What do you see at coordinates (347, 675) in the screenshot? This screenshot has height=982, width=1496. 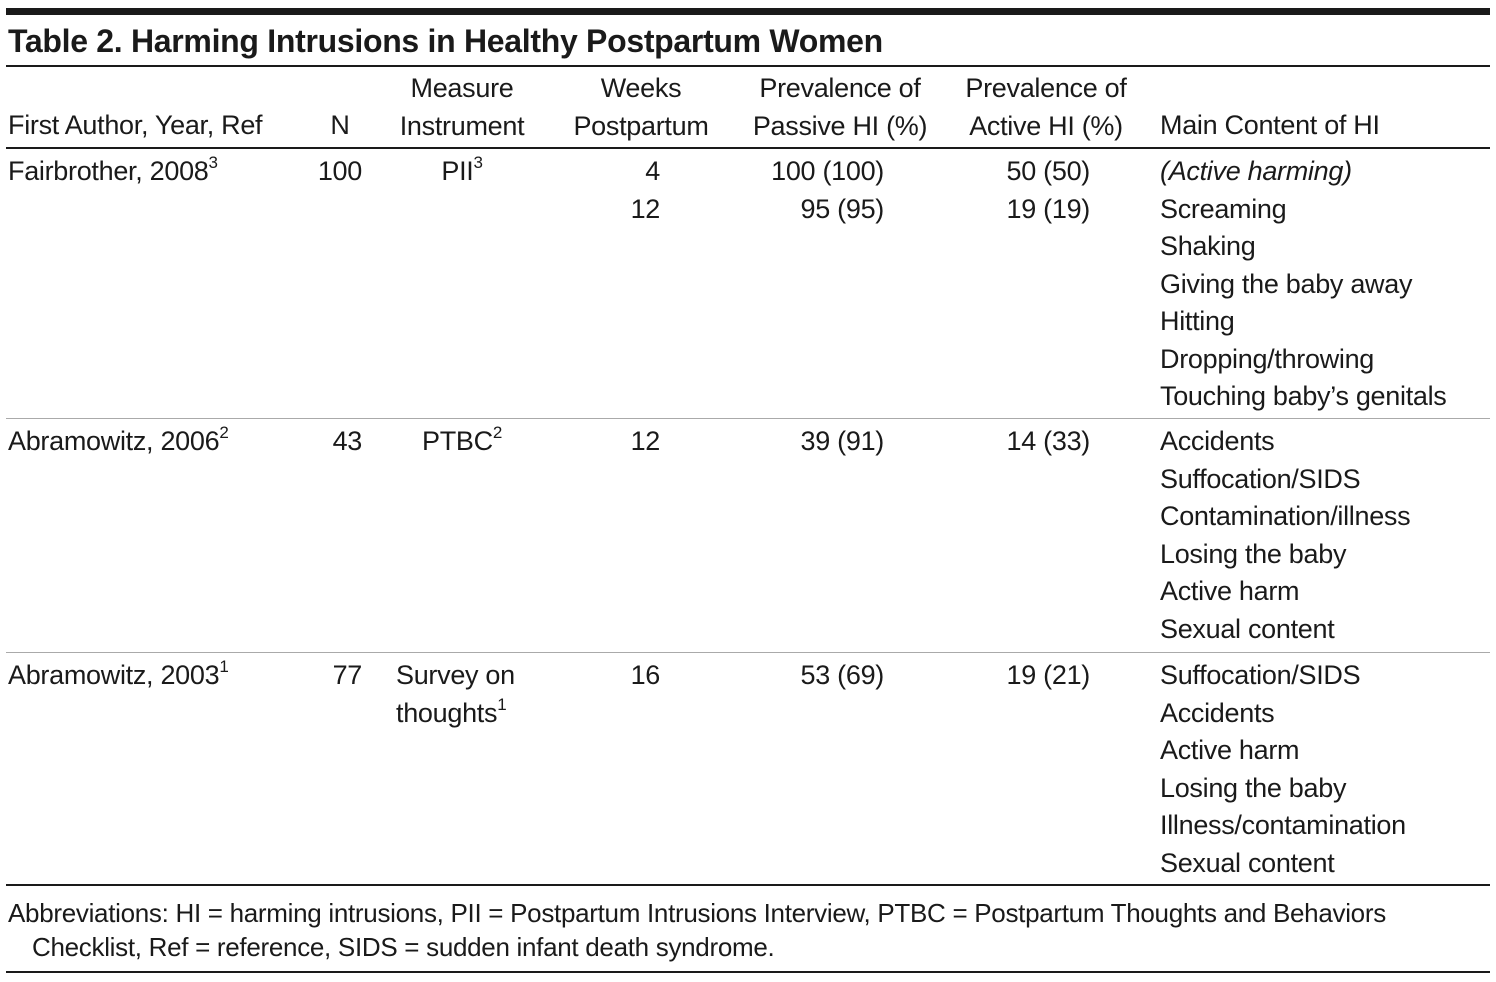 I see `n-cell: 77` at bounding box center [347, 675].